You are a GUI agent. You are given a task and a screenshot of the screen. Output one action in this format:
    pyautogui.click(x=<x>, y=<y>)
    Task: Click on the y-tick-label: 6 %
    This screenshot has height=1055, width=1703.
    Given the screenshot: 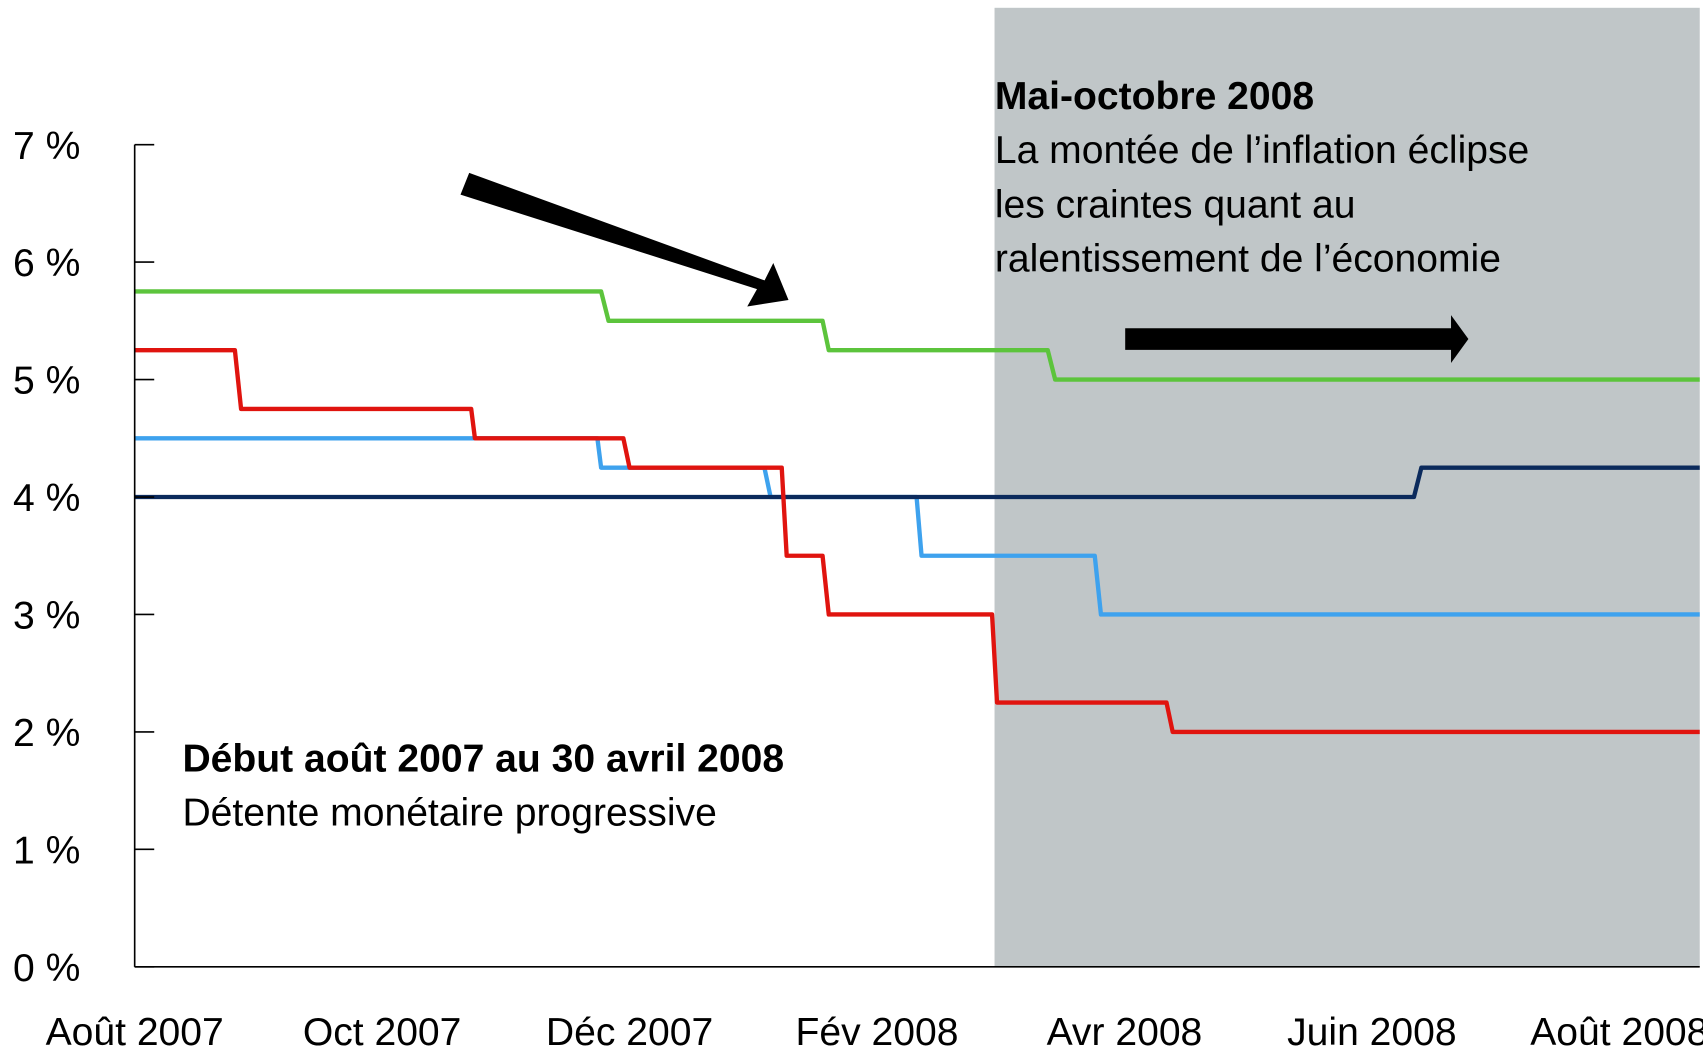 What is the action you would take?
    pyautogui.click(x=46, y=263)
    